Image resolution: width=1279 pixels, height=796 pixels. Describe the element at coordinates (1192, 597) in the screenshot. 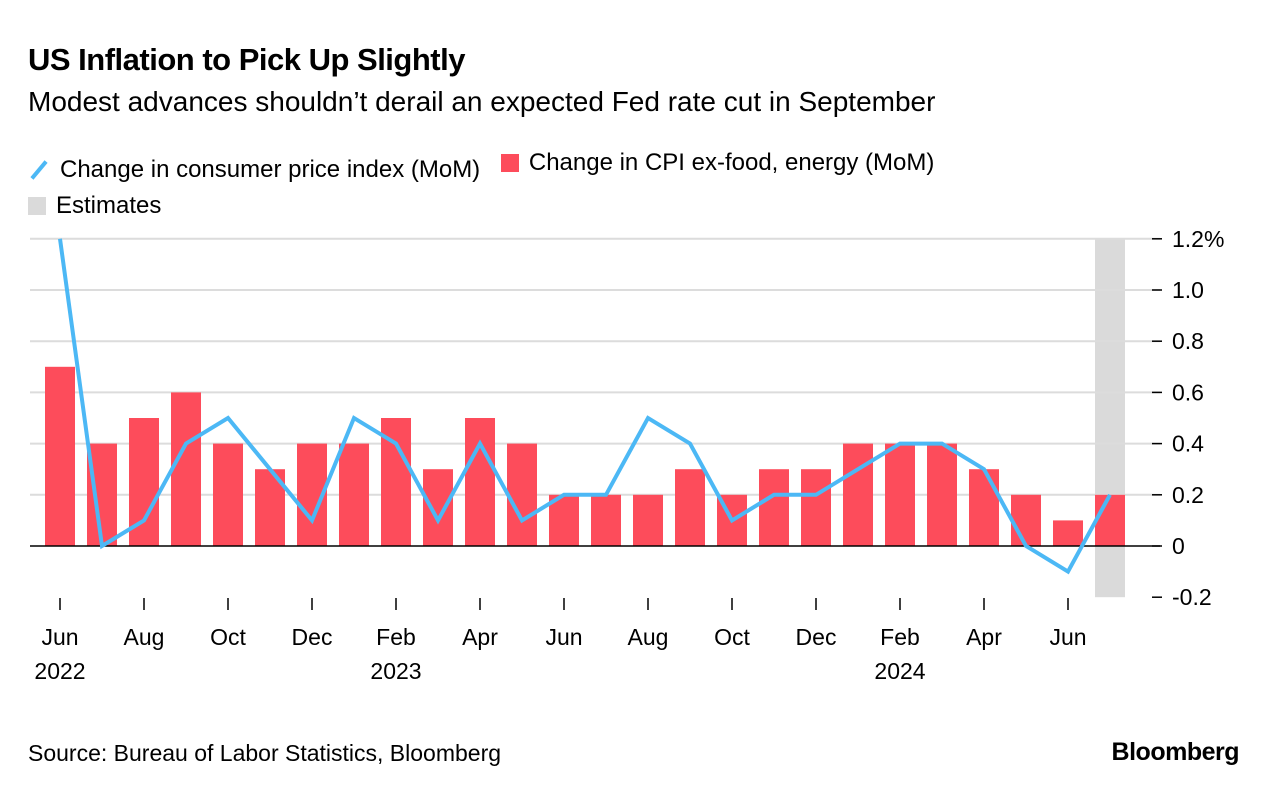

I see `y-tick-label: -0.2` at that location.